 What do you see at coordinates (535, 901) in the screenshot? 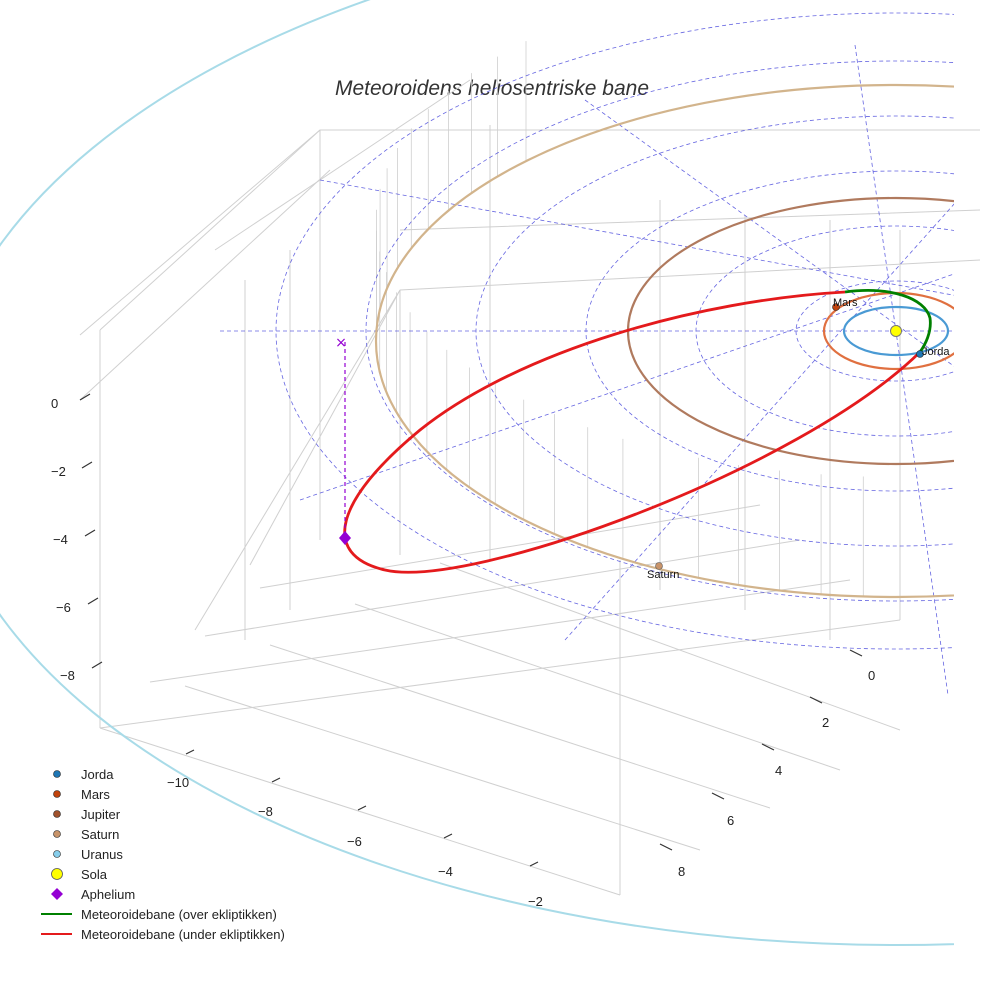
I see `x-tick-label: −2` at bounding box center [535, 901].